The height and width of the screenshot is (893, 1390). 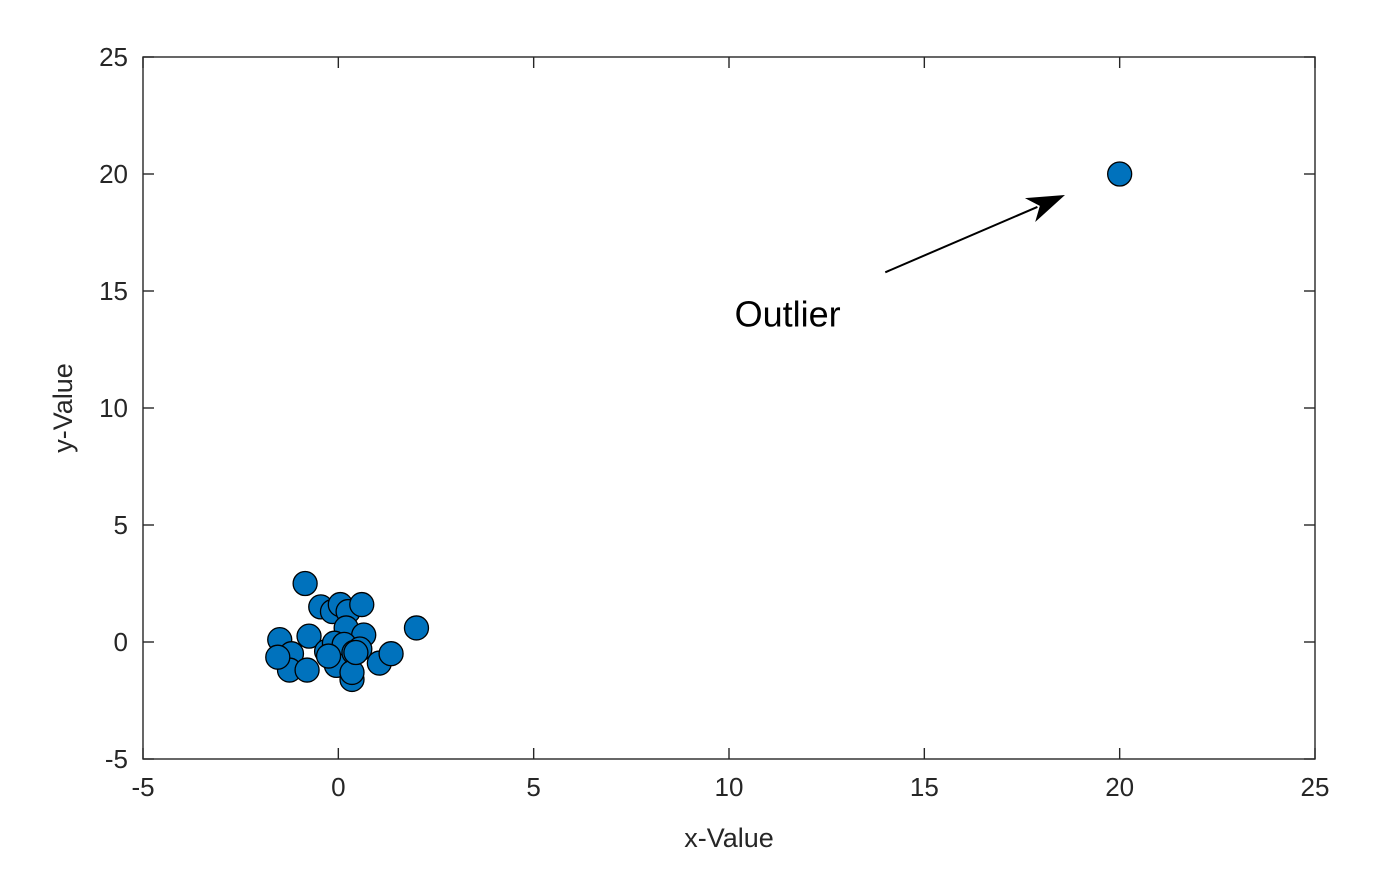 I want to click on y-tick-label: 10, so click(x=113, y=408).